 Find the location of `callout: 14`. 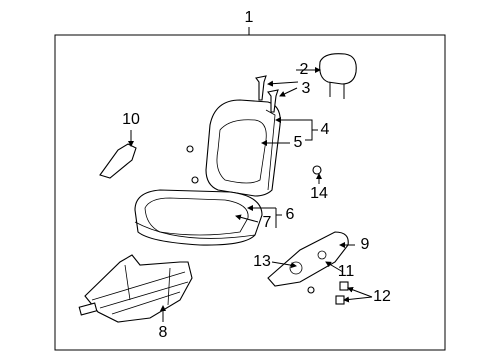

callout: 14 is located at coordinates (319, 193).